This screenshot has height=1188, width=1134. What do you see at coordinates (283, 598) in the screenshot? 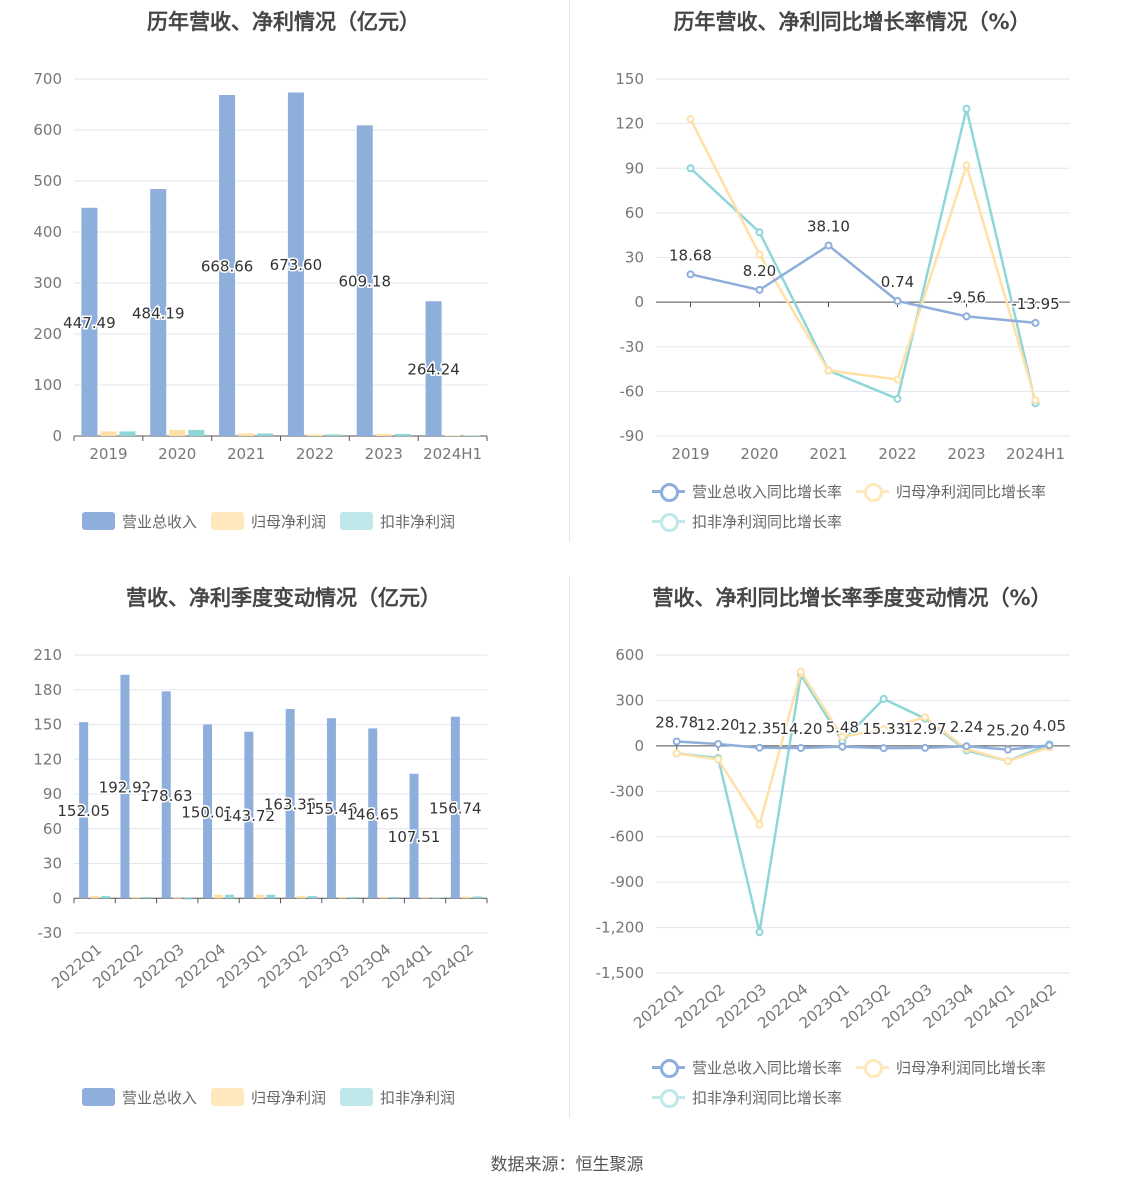
I see `chart-title: 营收、净利季度变动情况（亿元）` at bounding box center [283, 598].